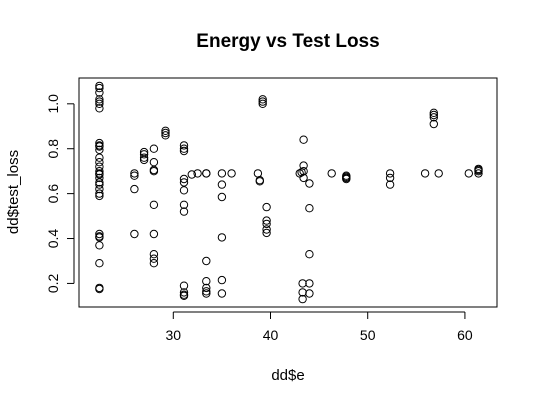 The width and height of the screenshot is (538, 405). What do you see at coordinates (53, 239) in the screenshot?
I see `y-tick-label: 0.4` at bounding box center [53, 239].